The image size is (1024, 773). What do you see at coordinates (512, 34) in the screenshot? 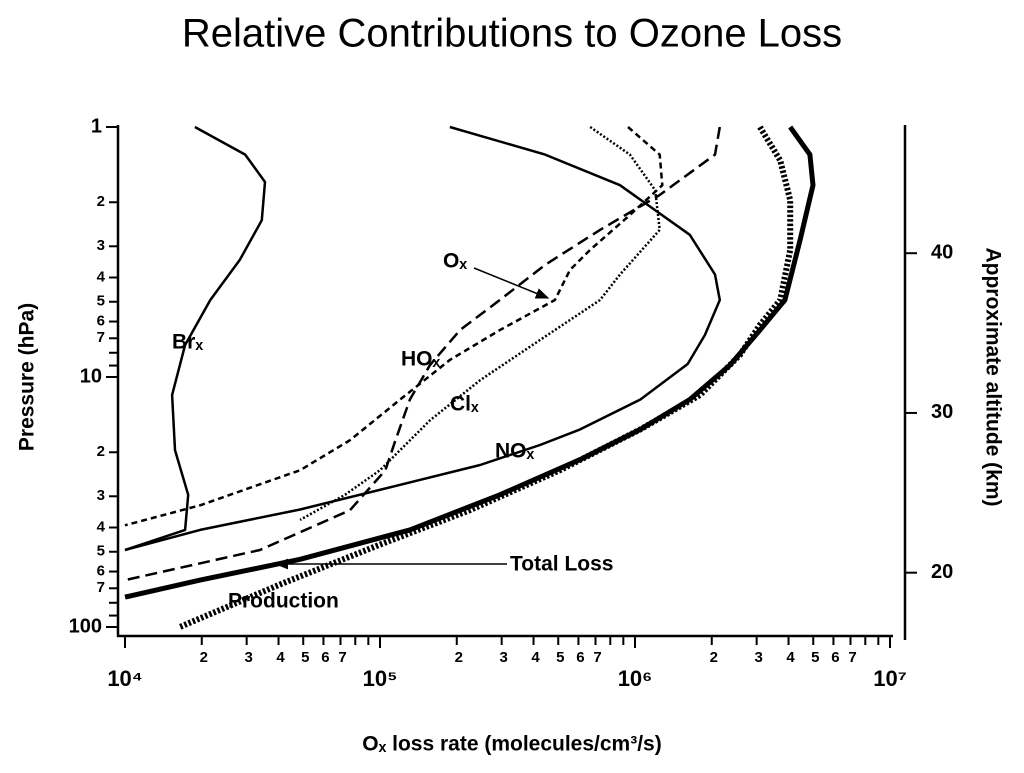
I see `chart-title: Relative Contributions to Ozone Loss` at bounding box center [512, 34].